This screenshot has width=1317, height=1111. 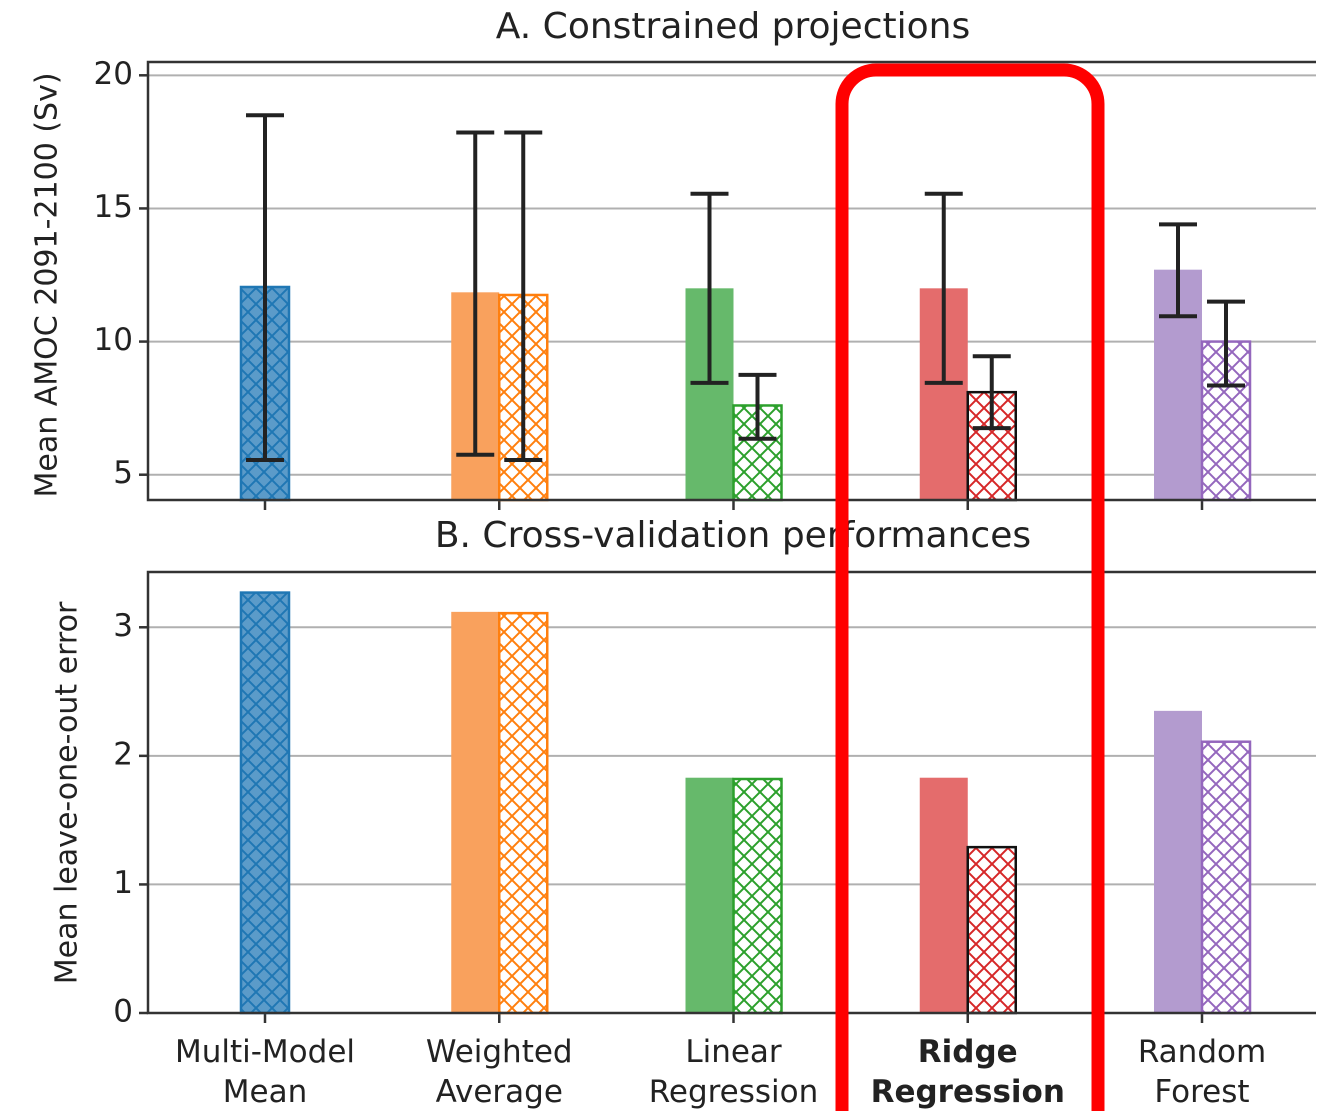 What do you see at coordinates (733, 535) in the screenshot?
I see `chart-title: B. Cross-validation performances` at bounding box center [733, 535].